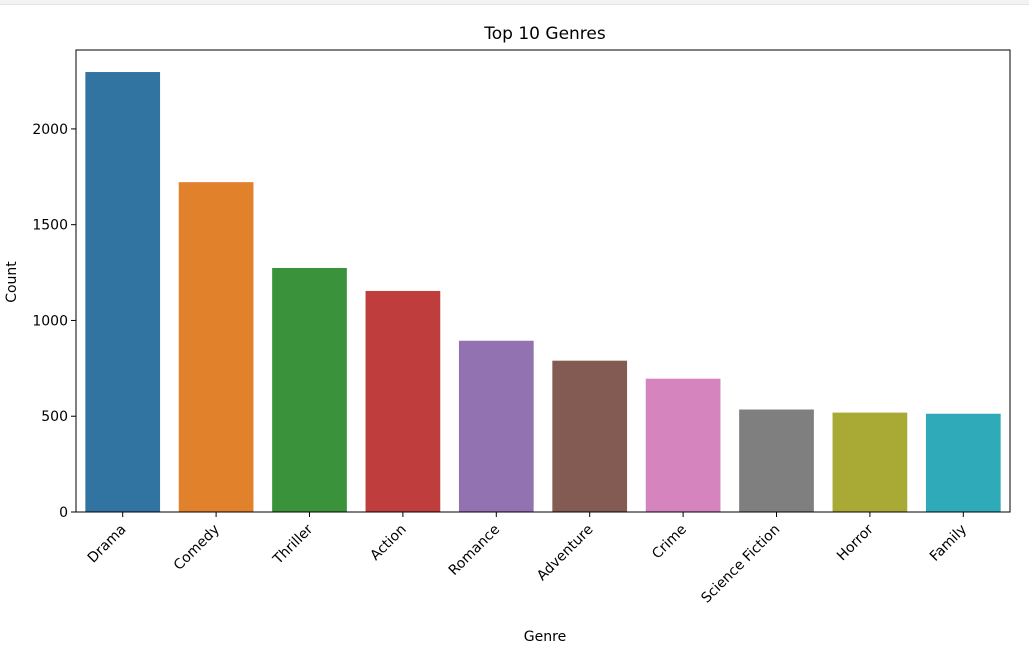 The height and width of the screenshot is (647, 1029). I want to click on bar-science-fiction, so click(776, 460).